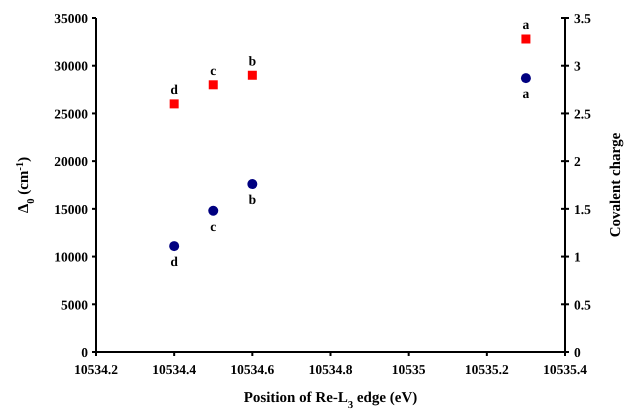 This screenshot has width=632, height=414. Describe the element at coordinates (577, 162) in the screenshot. I see `y2-tick-label: 2` at that location.